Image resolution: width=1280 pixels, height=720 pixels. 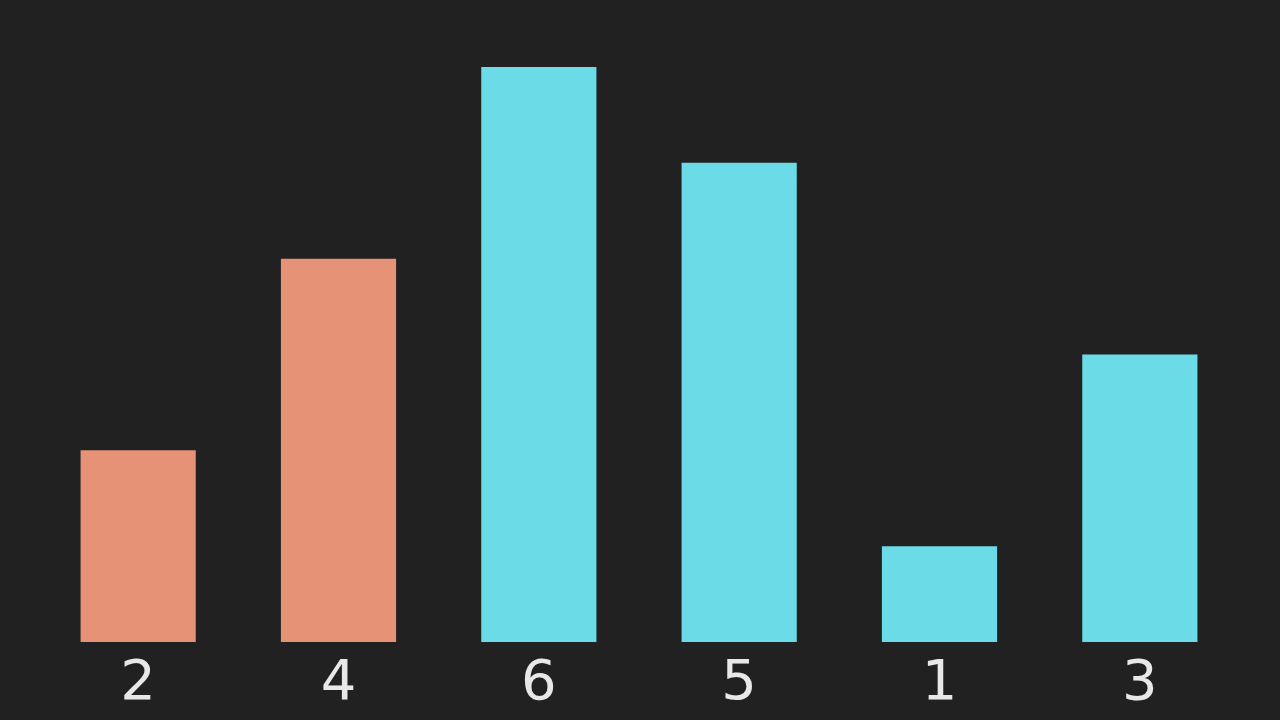 I want to click on data-label: 5, so click(x=739, y=679).